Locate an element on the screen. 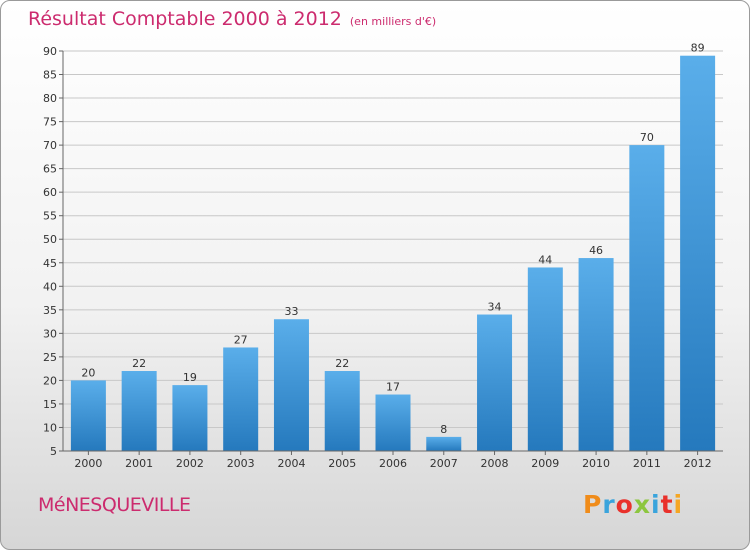 Image resolution: width=750 pixels, height=550 pixels. bar-value-label: 46 is located at coordinates (596, 250).